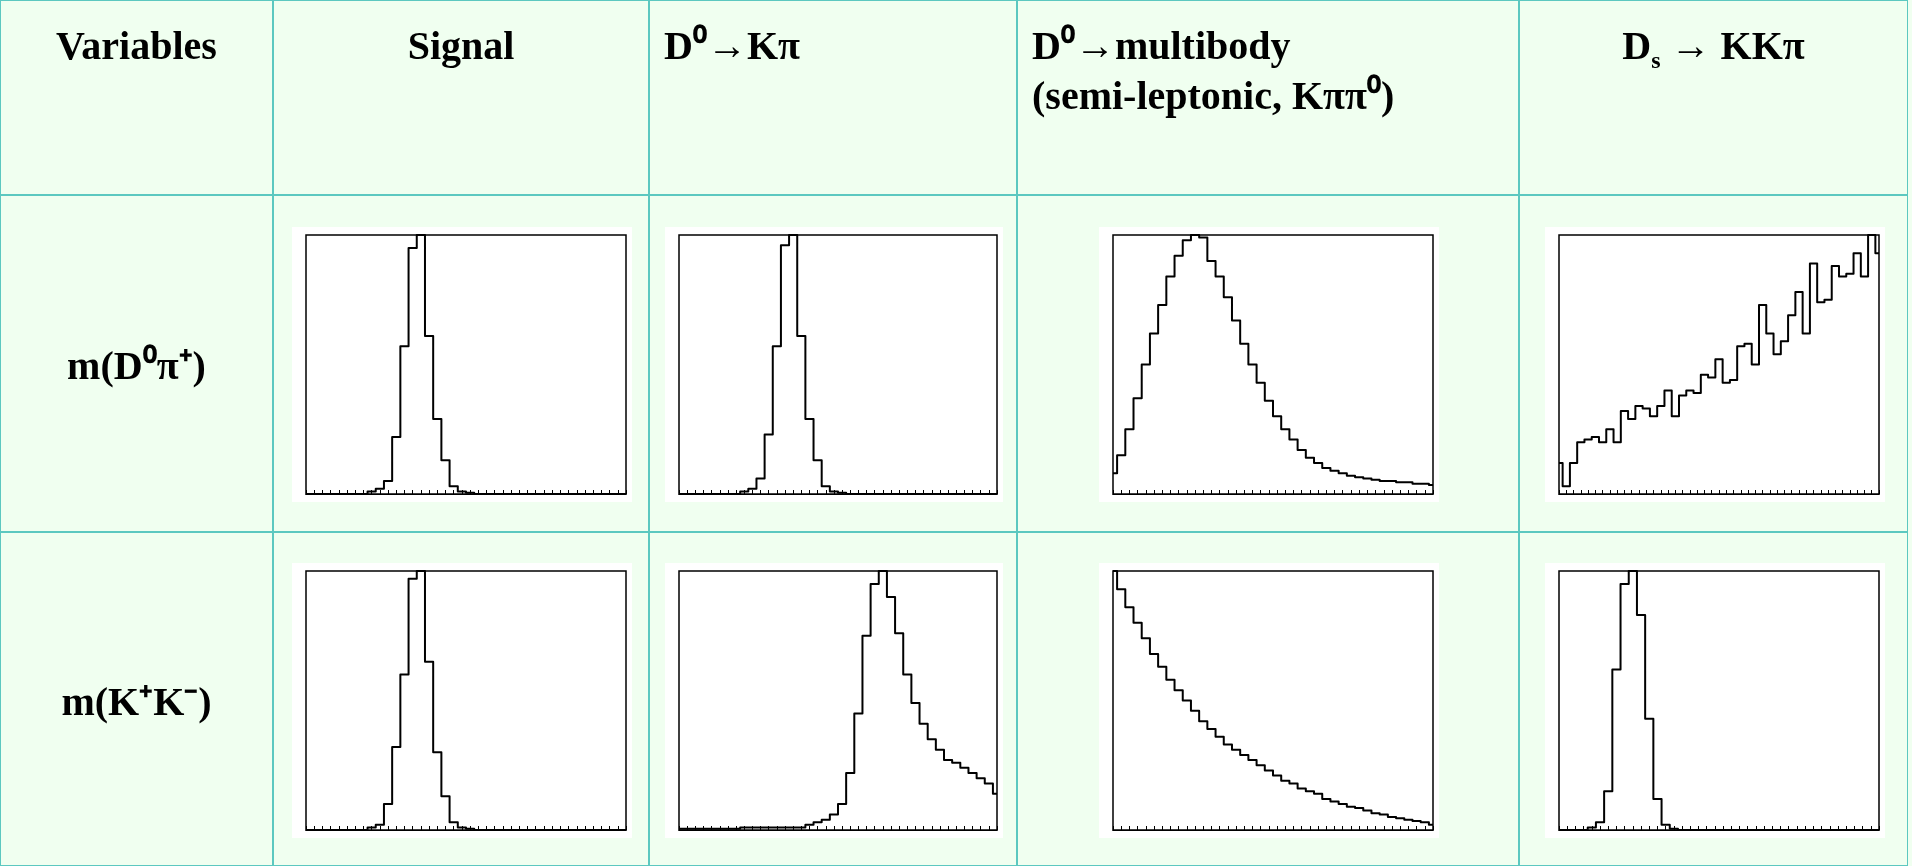 The width and height of the screenshot is (1912, 866). I want to click on text: m(D⁰π⁺), so click(136, 366).